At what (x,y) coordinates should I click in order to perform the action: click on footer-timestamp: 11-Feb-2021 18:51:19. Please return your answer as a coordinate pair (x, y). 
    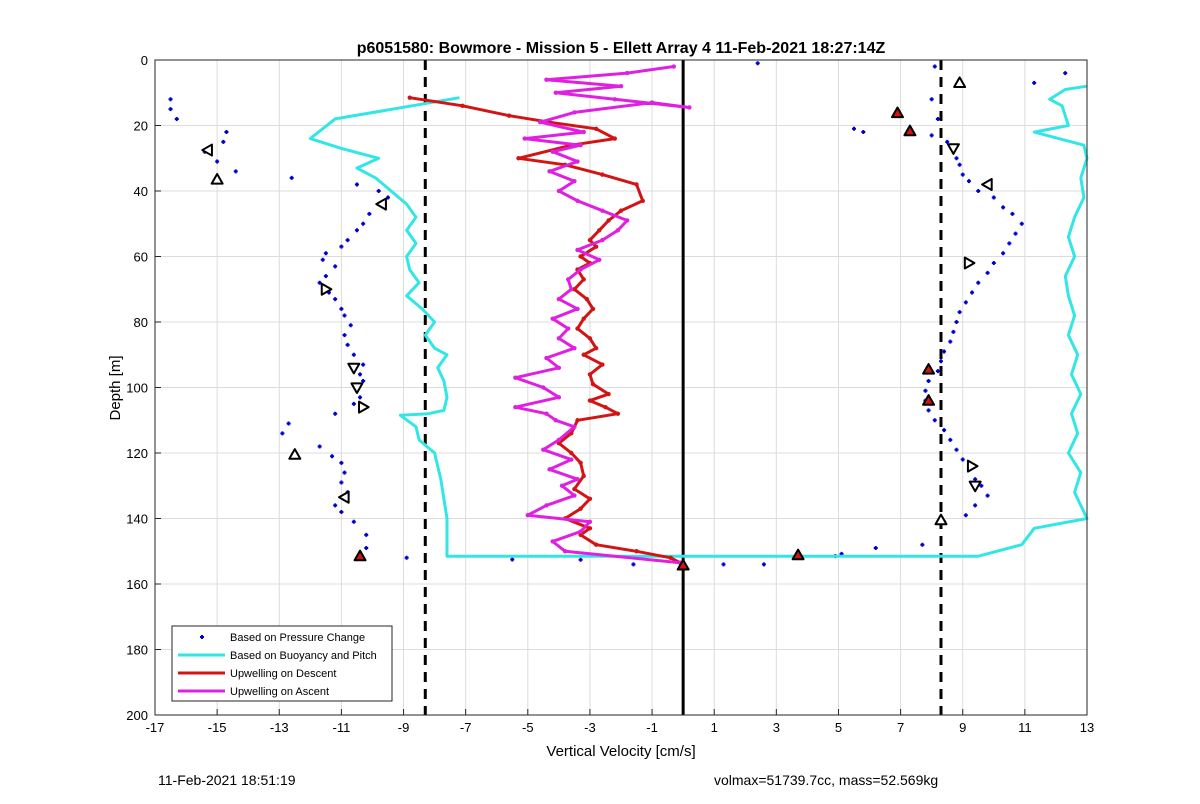
    Looking at the image, I should click on (227, 780).